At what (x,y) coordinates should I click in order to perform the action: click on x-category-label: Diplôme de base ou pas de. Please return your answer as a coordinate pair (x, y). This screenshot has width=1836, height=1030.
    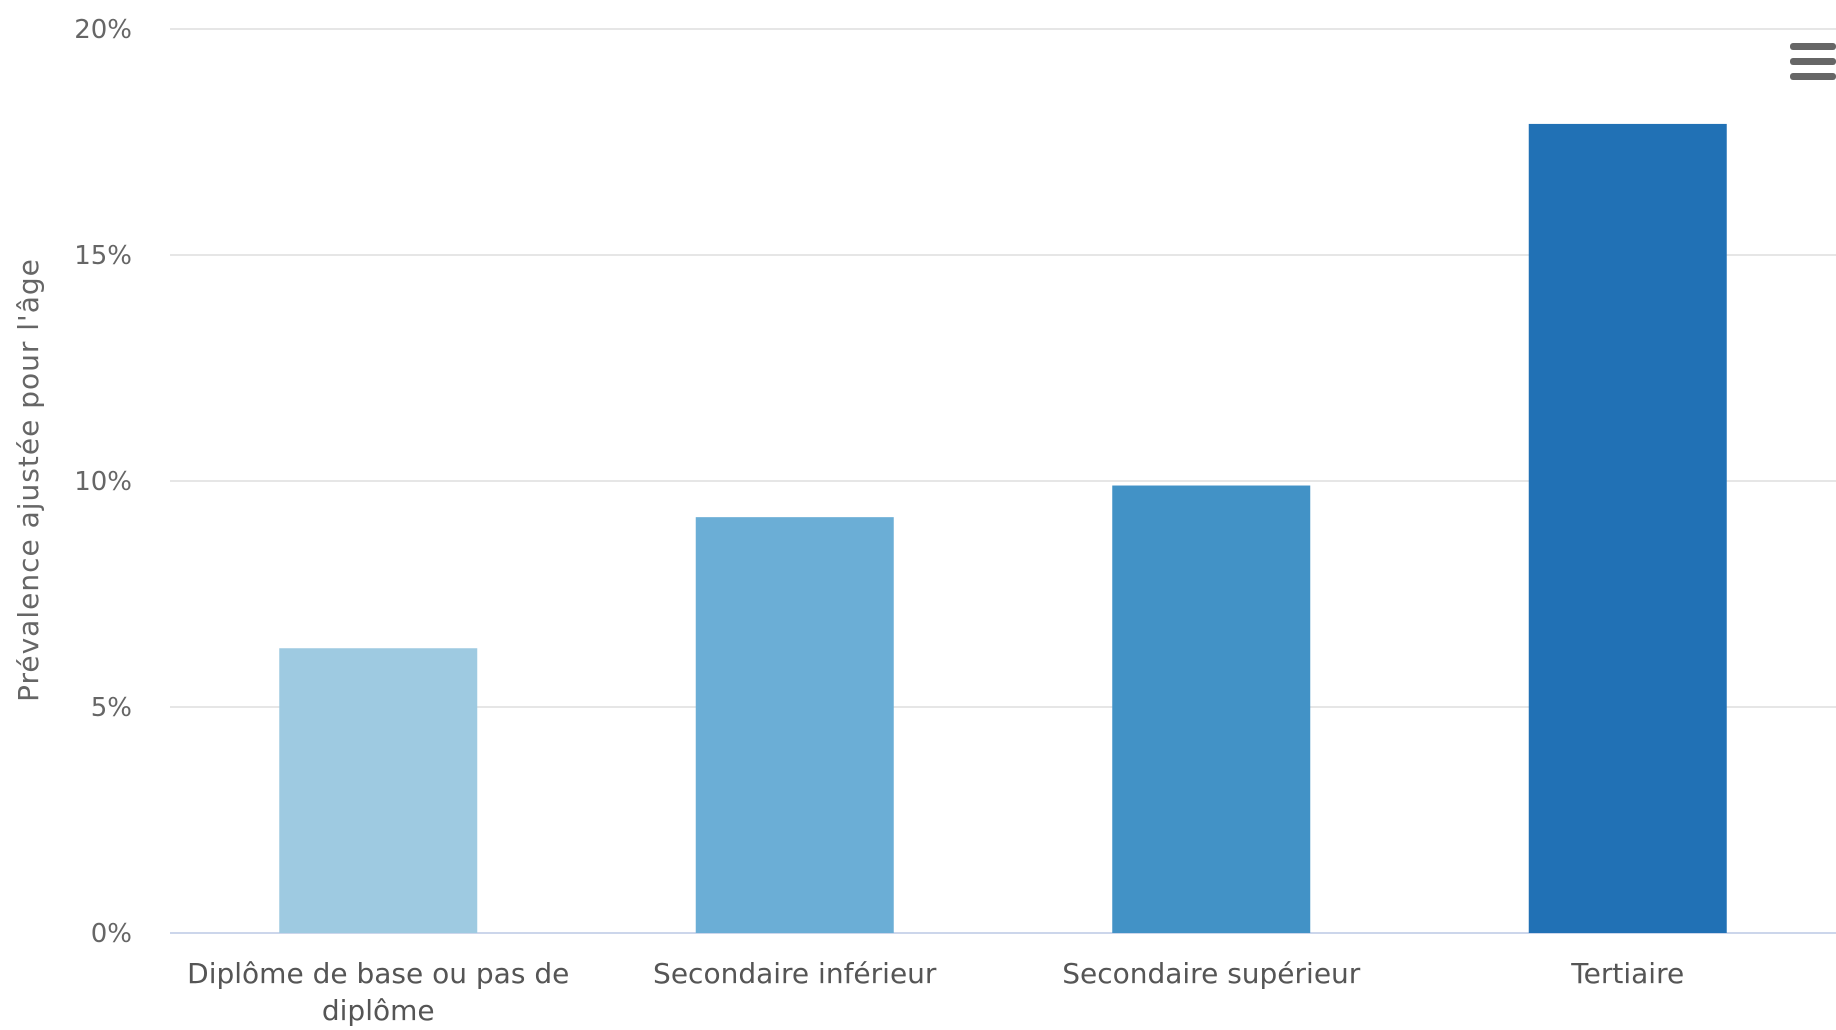
    Looking at the image, I should click on (378, 973).